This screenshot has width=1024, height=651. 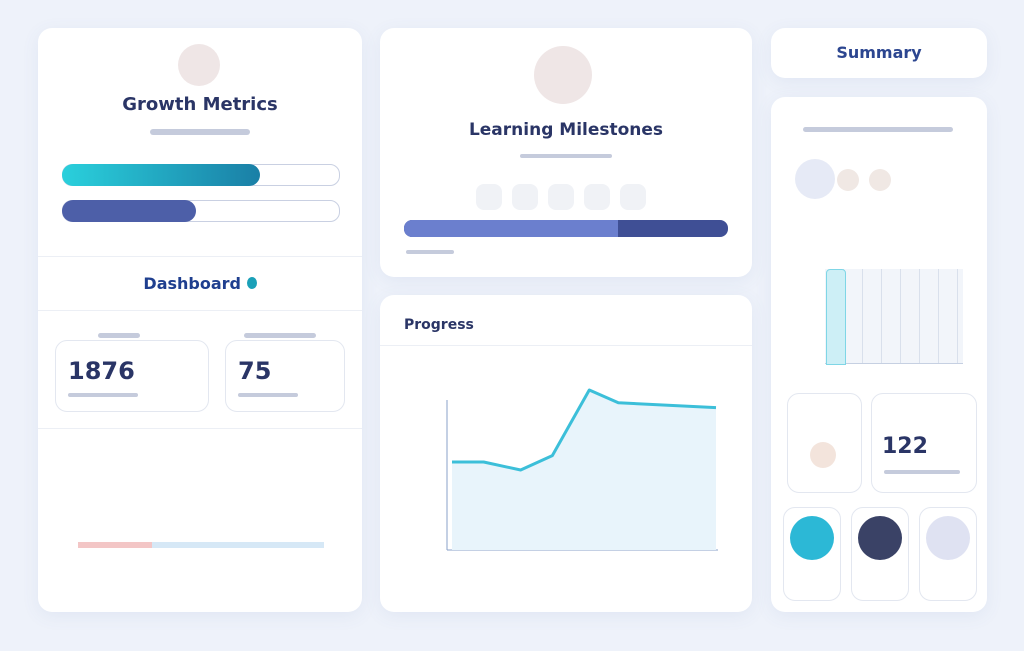 What do you see at coordinates (511, 228) in the screenshot?
I see `milestone-fill` at bounding box center [511, 228].